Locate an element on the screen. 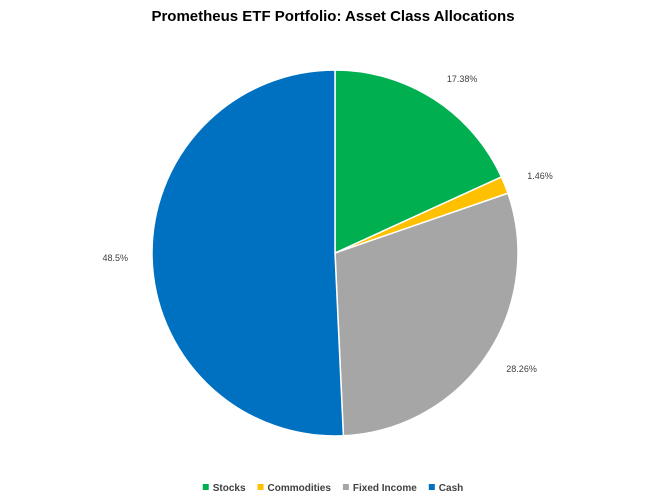  pie-slice-stocks is located at coordinates (418, 162).